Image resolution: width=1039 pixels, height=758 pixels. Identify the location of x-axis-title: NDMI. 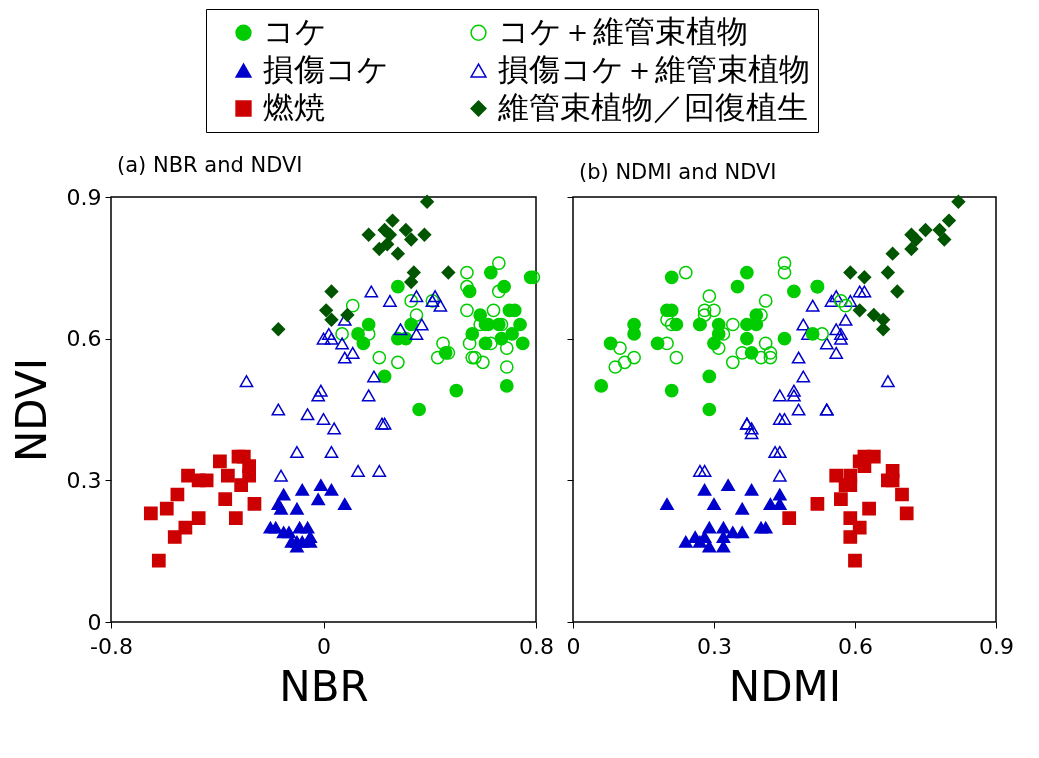
(785, 686).